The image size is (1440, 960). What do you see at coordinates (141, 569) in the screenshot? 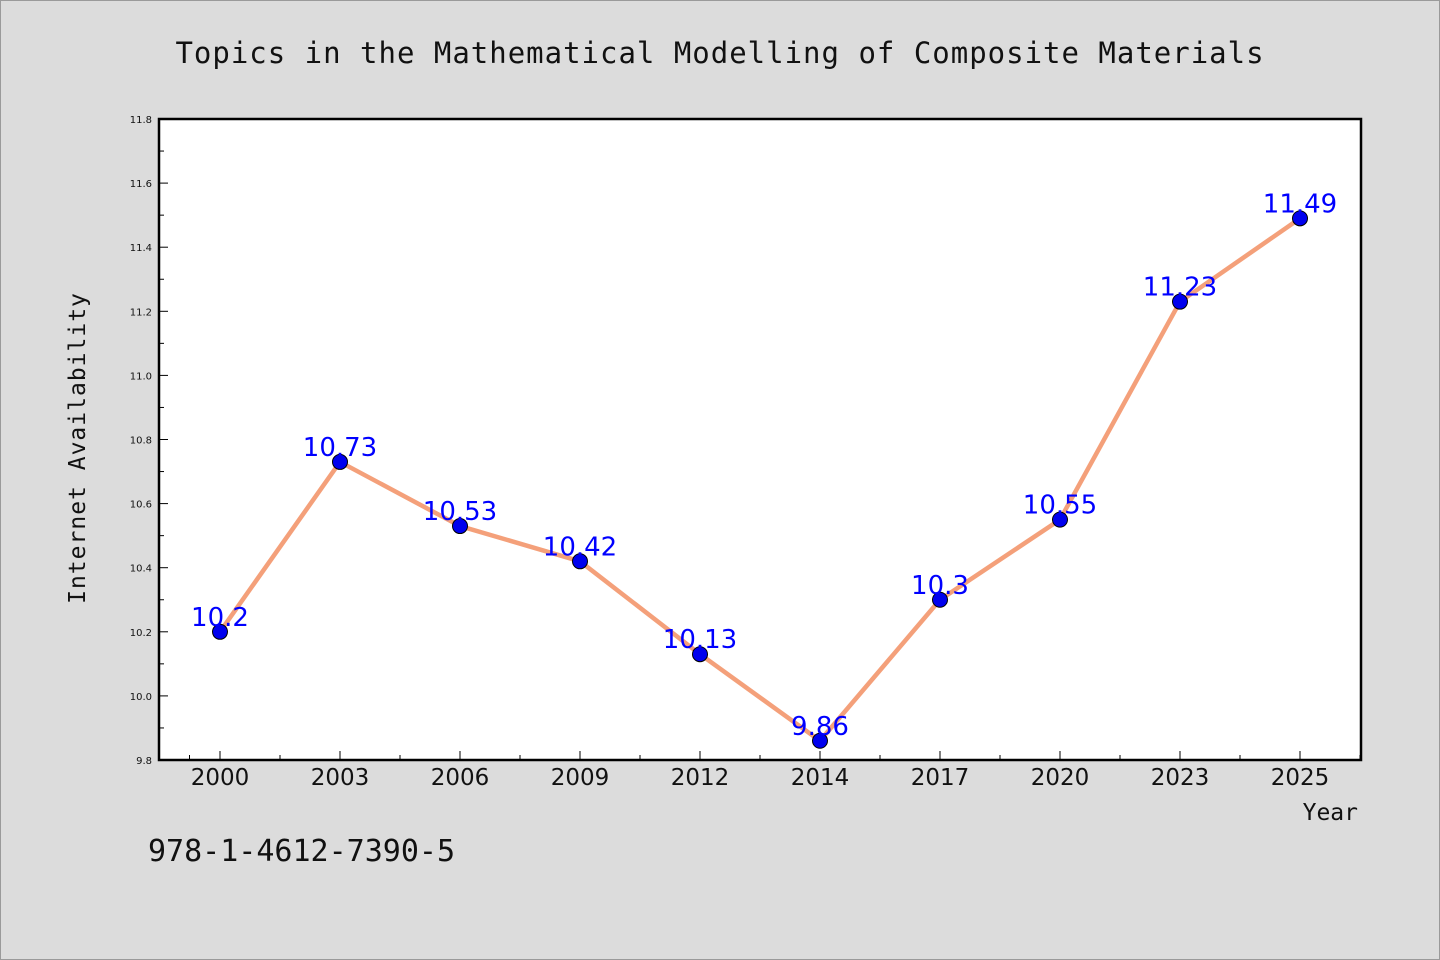
I see `y-tick-label: 10.4` at bounding box center [141, 569].